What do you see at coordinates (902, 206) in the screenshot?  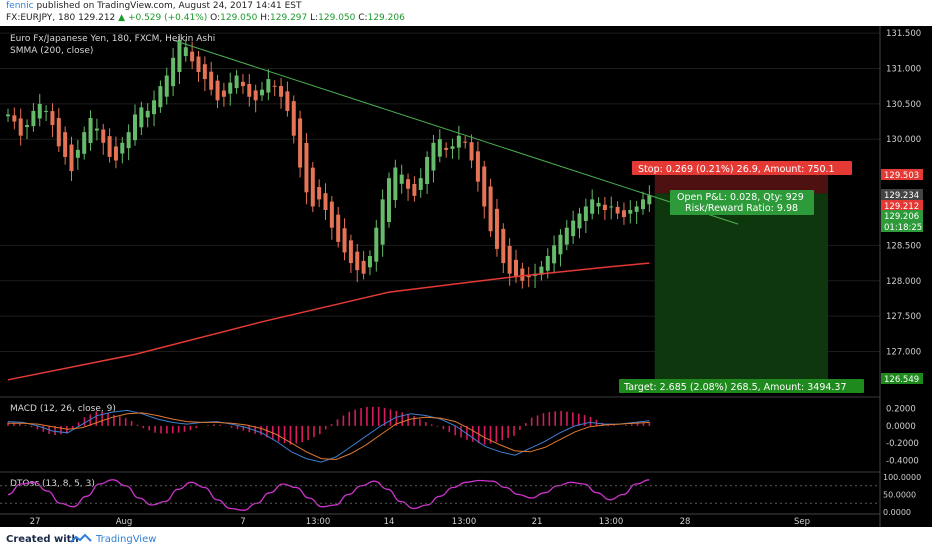 I see `last-price-tag: 129.212` at bounding box center [902, 206].